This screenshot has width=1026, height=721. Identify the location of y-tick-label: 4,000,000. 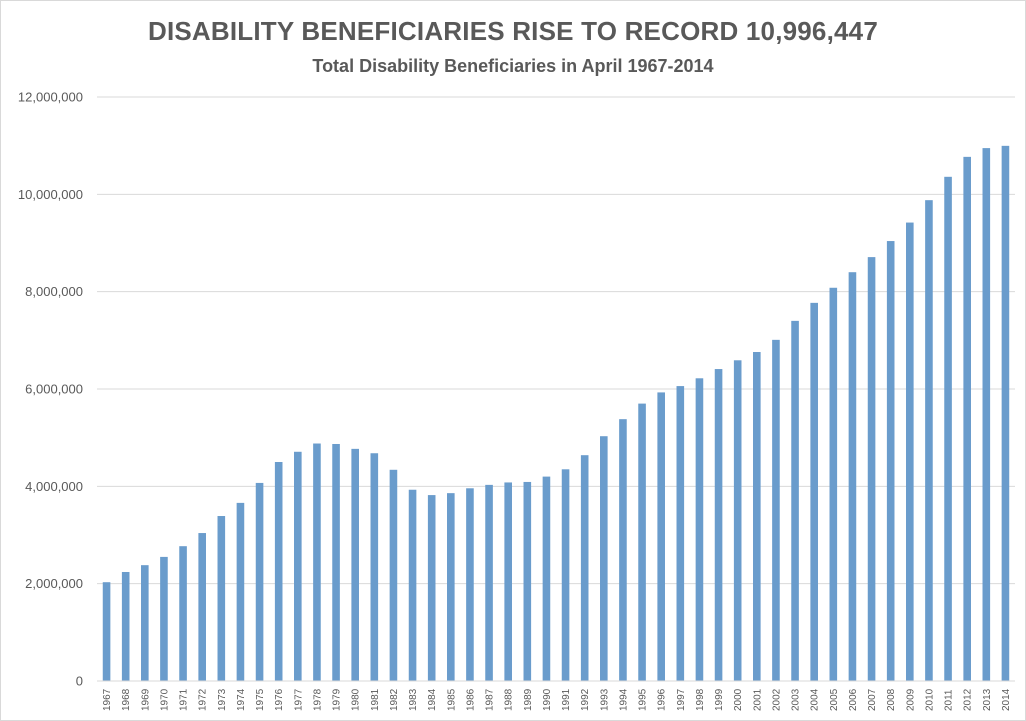
(54, 486).